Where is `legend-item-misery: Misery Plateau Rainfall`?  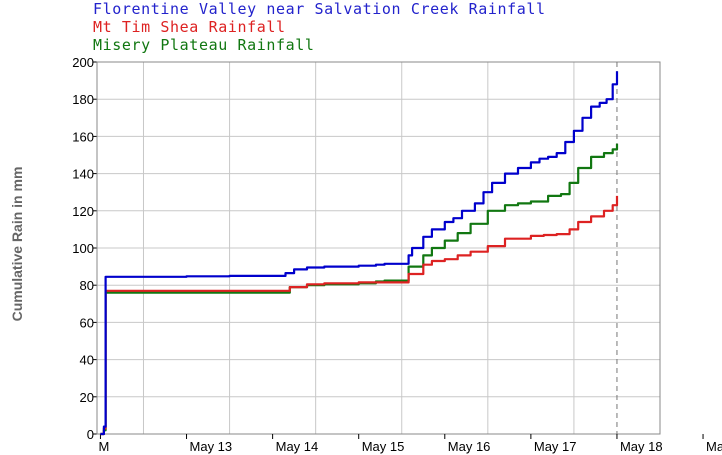
legend-item-misery: Misery Plateau Rainfall is located at coordinates (204, 45).